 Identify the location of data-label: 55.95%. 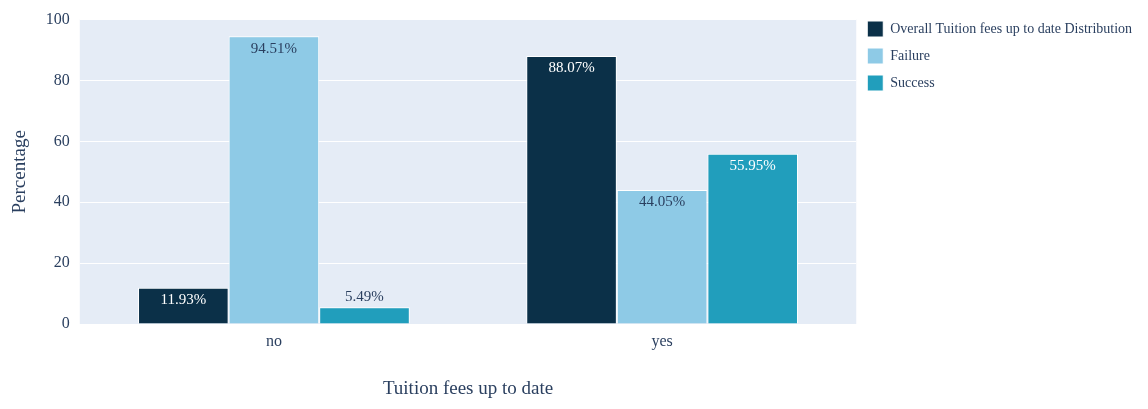
(752, 165).